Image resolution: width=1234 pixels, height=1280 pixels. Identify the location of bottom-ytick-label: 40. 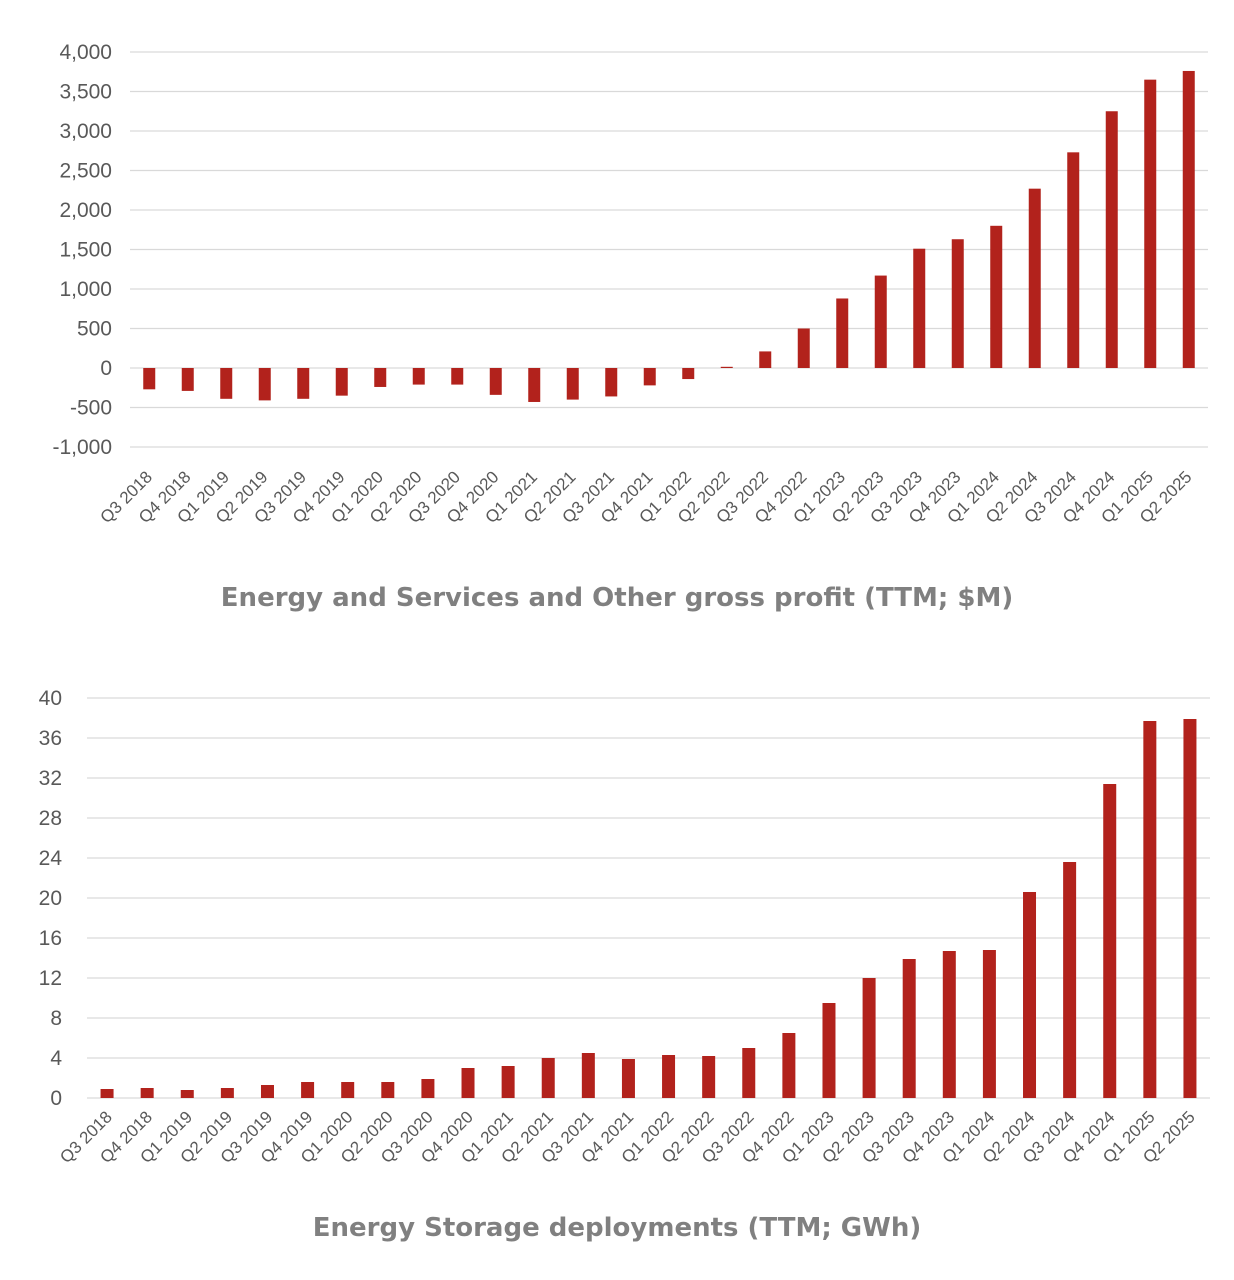
(50, 698).